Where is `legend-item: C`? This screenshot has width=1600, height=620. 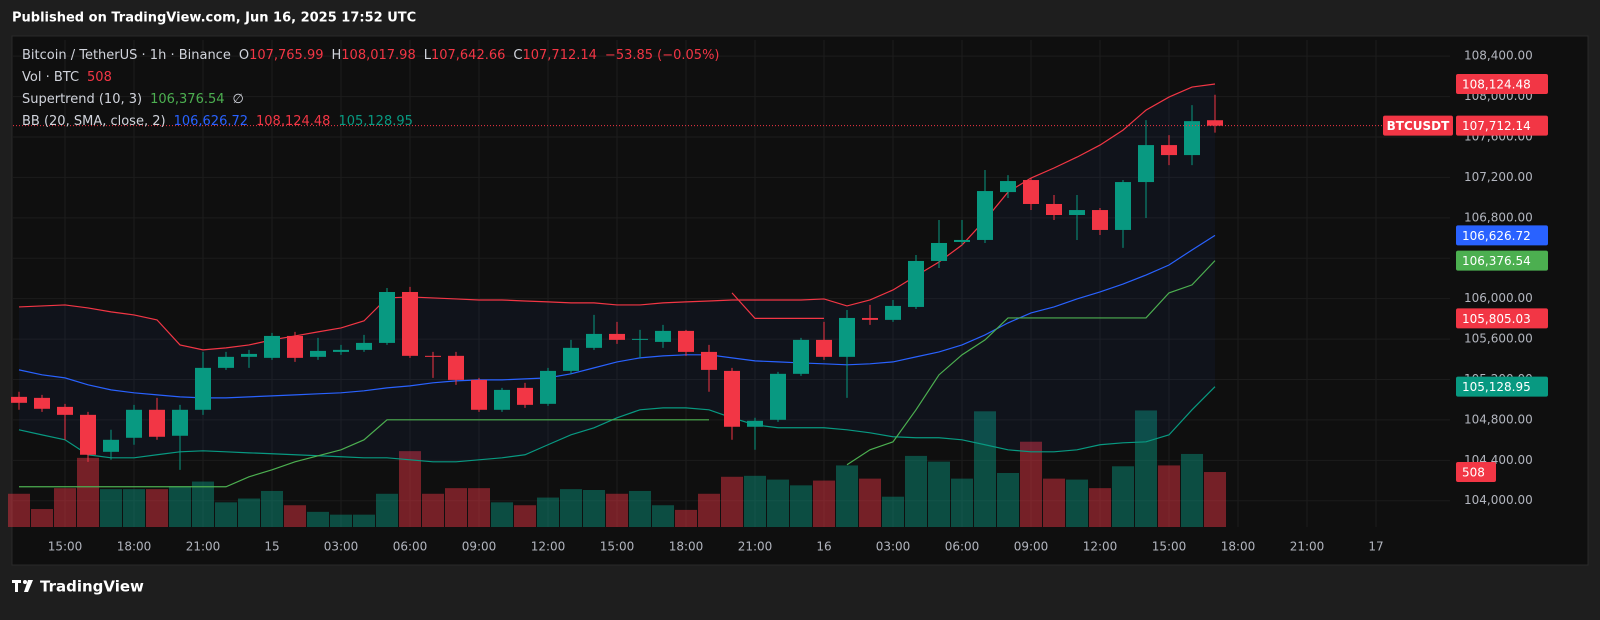 legend-item: C is located at coordinates (517, 55).